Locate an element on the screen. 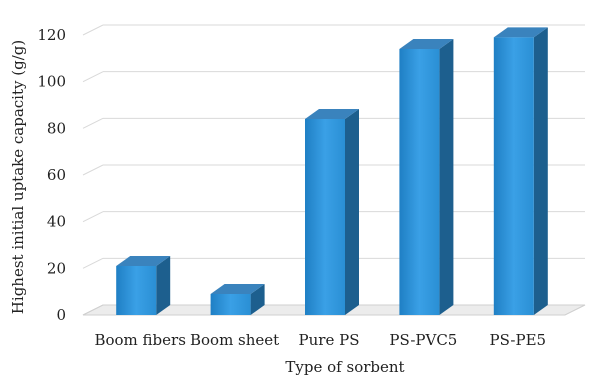 This screenshot has height=376, width=600. bar-boom-sheet is located at coordinates (237, 299).